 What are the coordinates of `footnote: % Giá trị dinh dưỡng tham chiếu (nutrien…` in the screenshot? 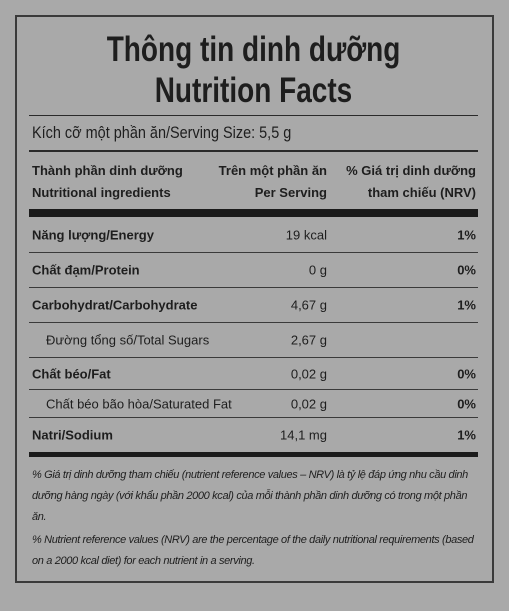 It's located at (250, 496).